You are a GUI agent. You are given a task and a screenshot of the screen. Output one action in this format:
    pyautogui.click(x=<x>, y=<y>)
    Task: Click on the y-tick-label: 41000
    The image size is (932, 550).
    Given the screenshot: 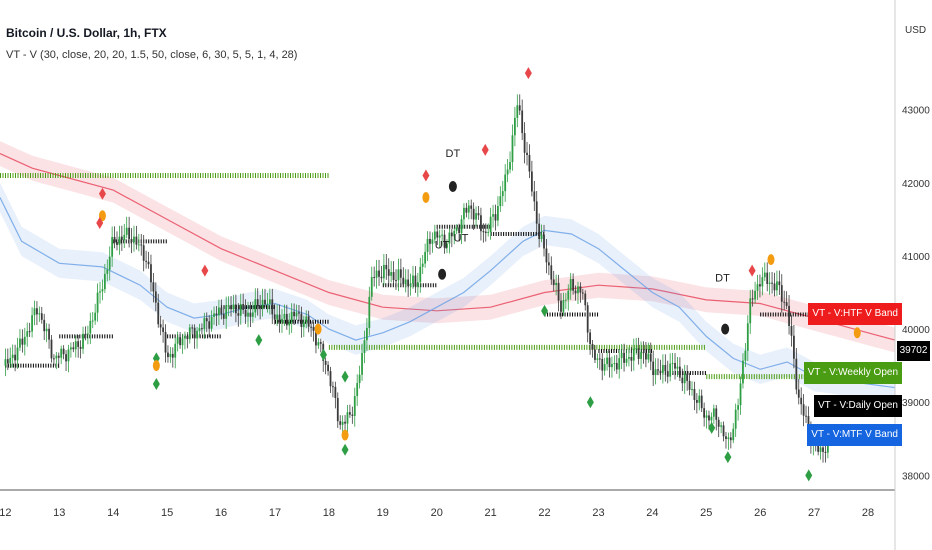 What is the action you would take?
    pyautogui.click(x=916, y=257)
    